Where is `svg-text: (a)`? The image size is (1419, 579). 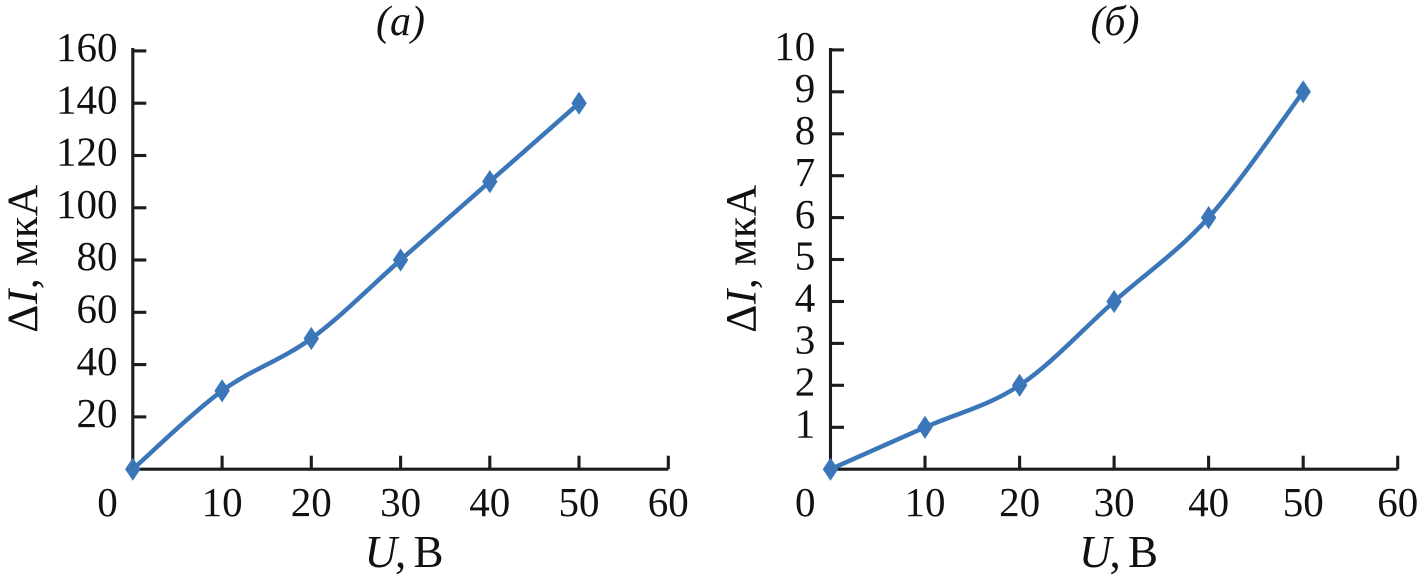
svg-text: (a) is located at coordinates (400, 22).